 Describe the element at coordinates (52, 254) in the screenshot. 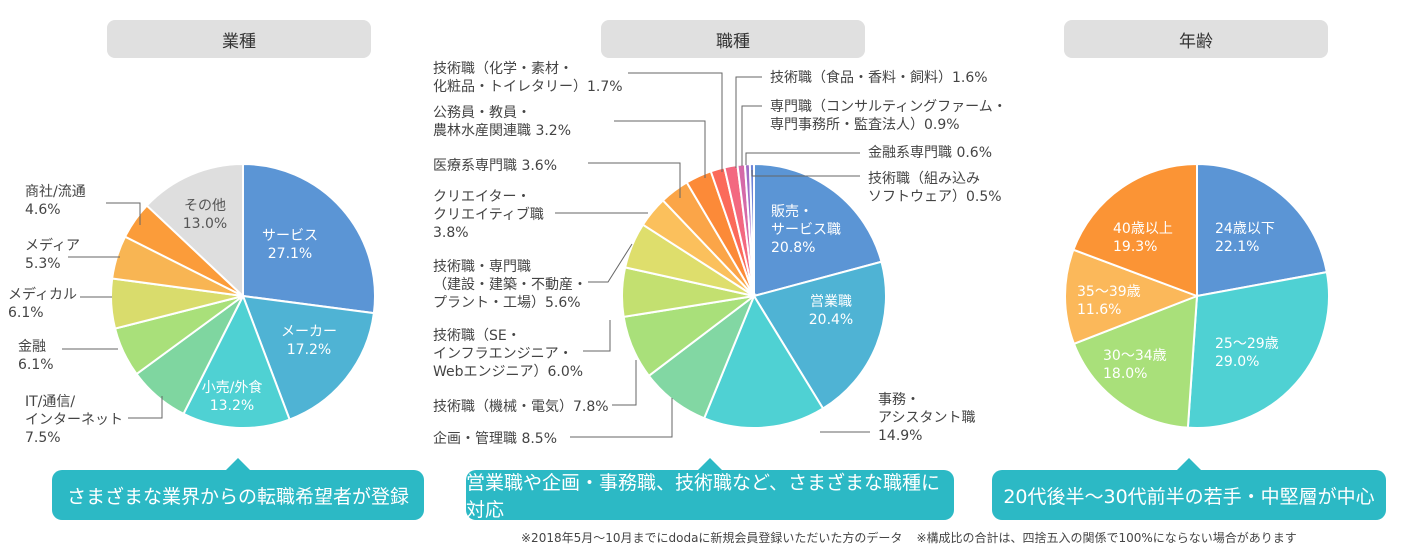

I see `data-label: メディア 5.3%` at that location.